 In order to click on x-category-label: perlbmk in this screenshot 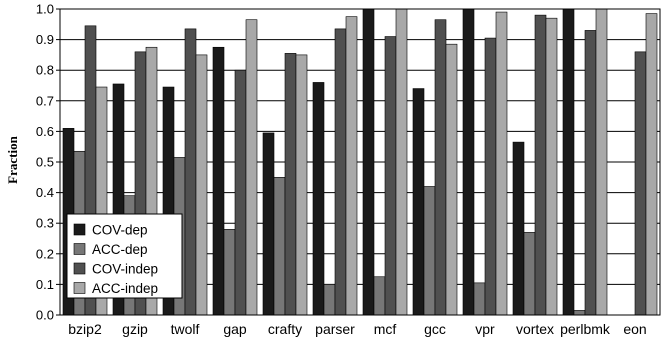, I will do `click(585, 329)`.